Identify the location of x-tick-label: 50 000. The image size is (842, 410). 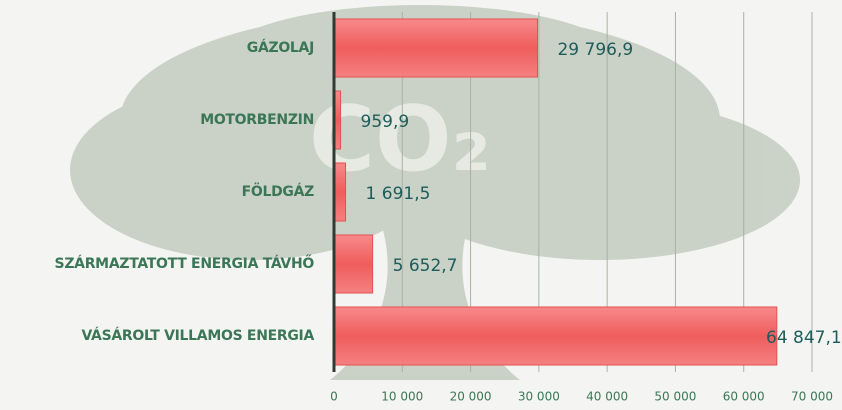
(675, 397).